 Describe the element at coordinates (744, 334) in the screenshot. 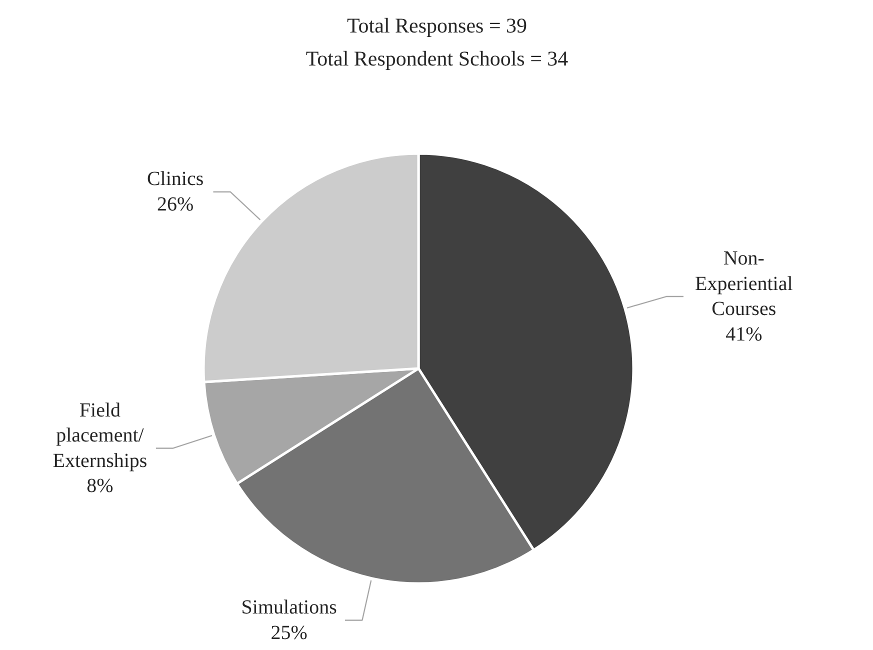

I see `data-label: 41%` at that location.